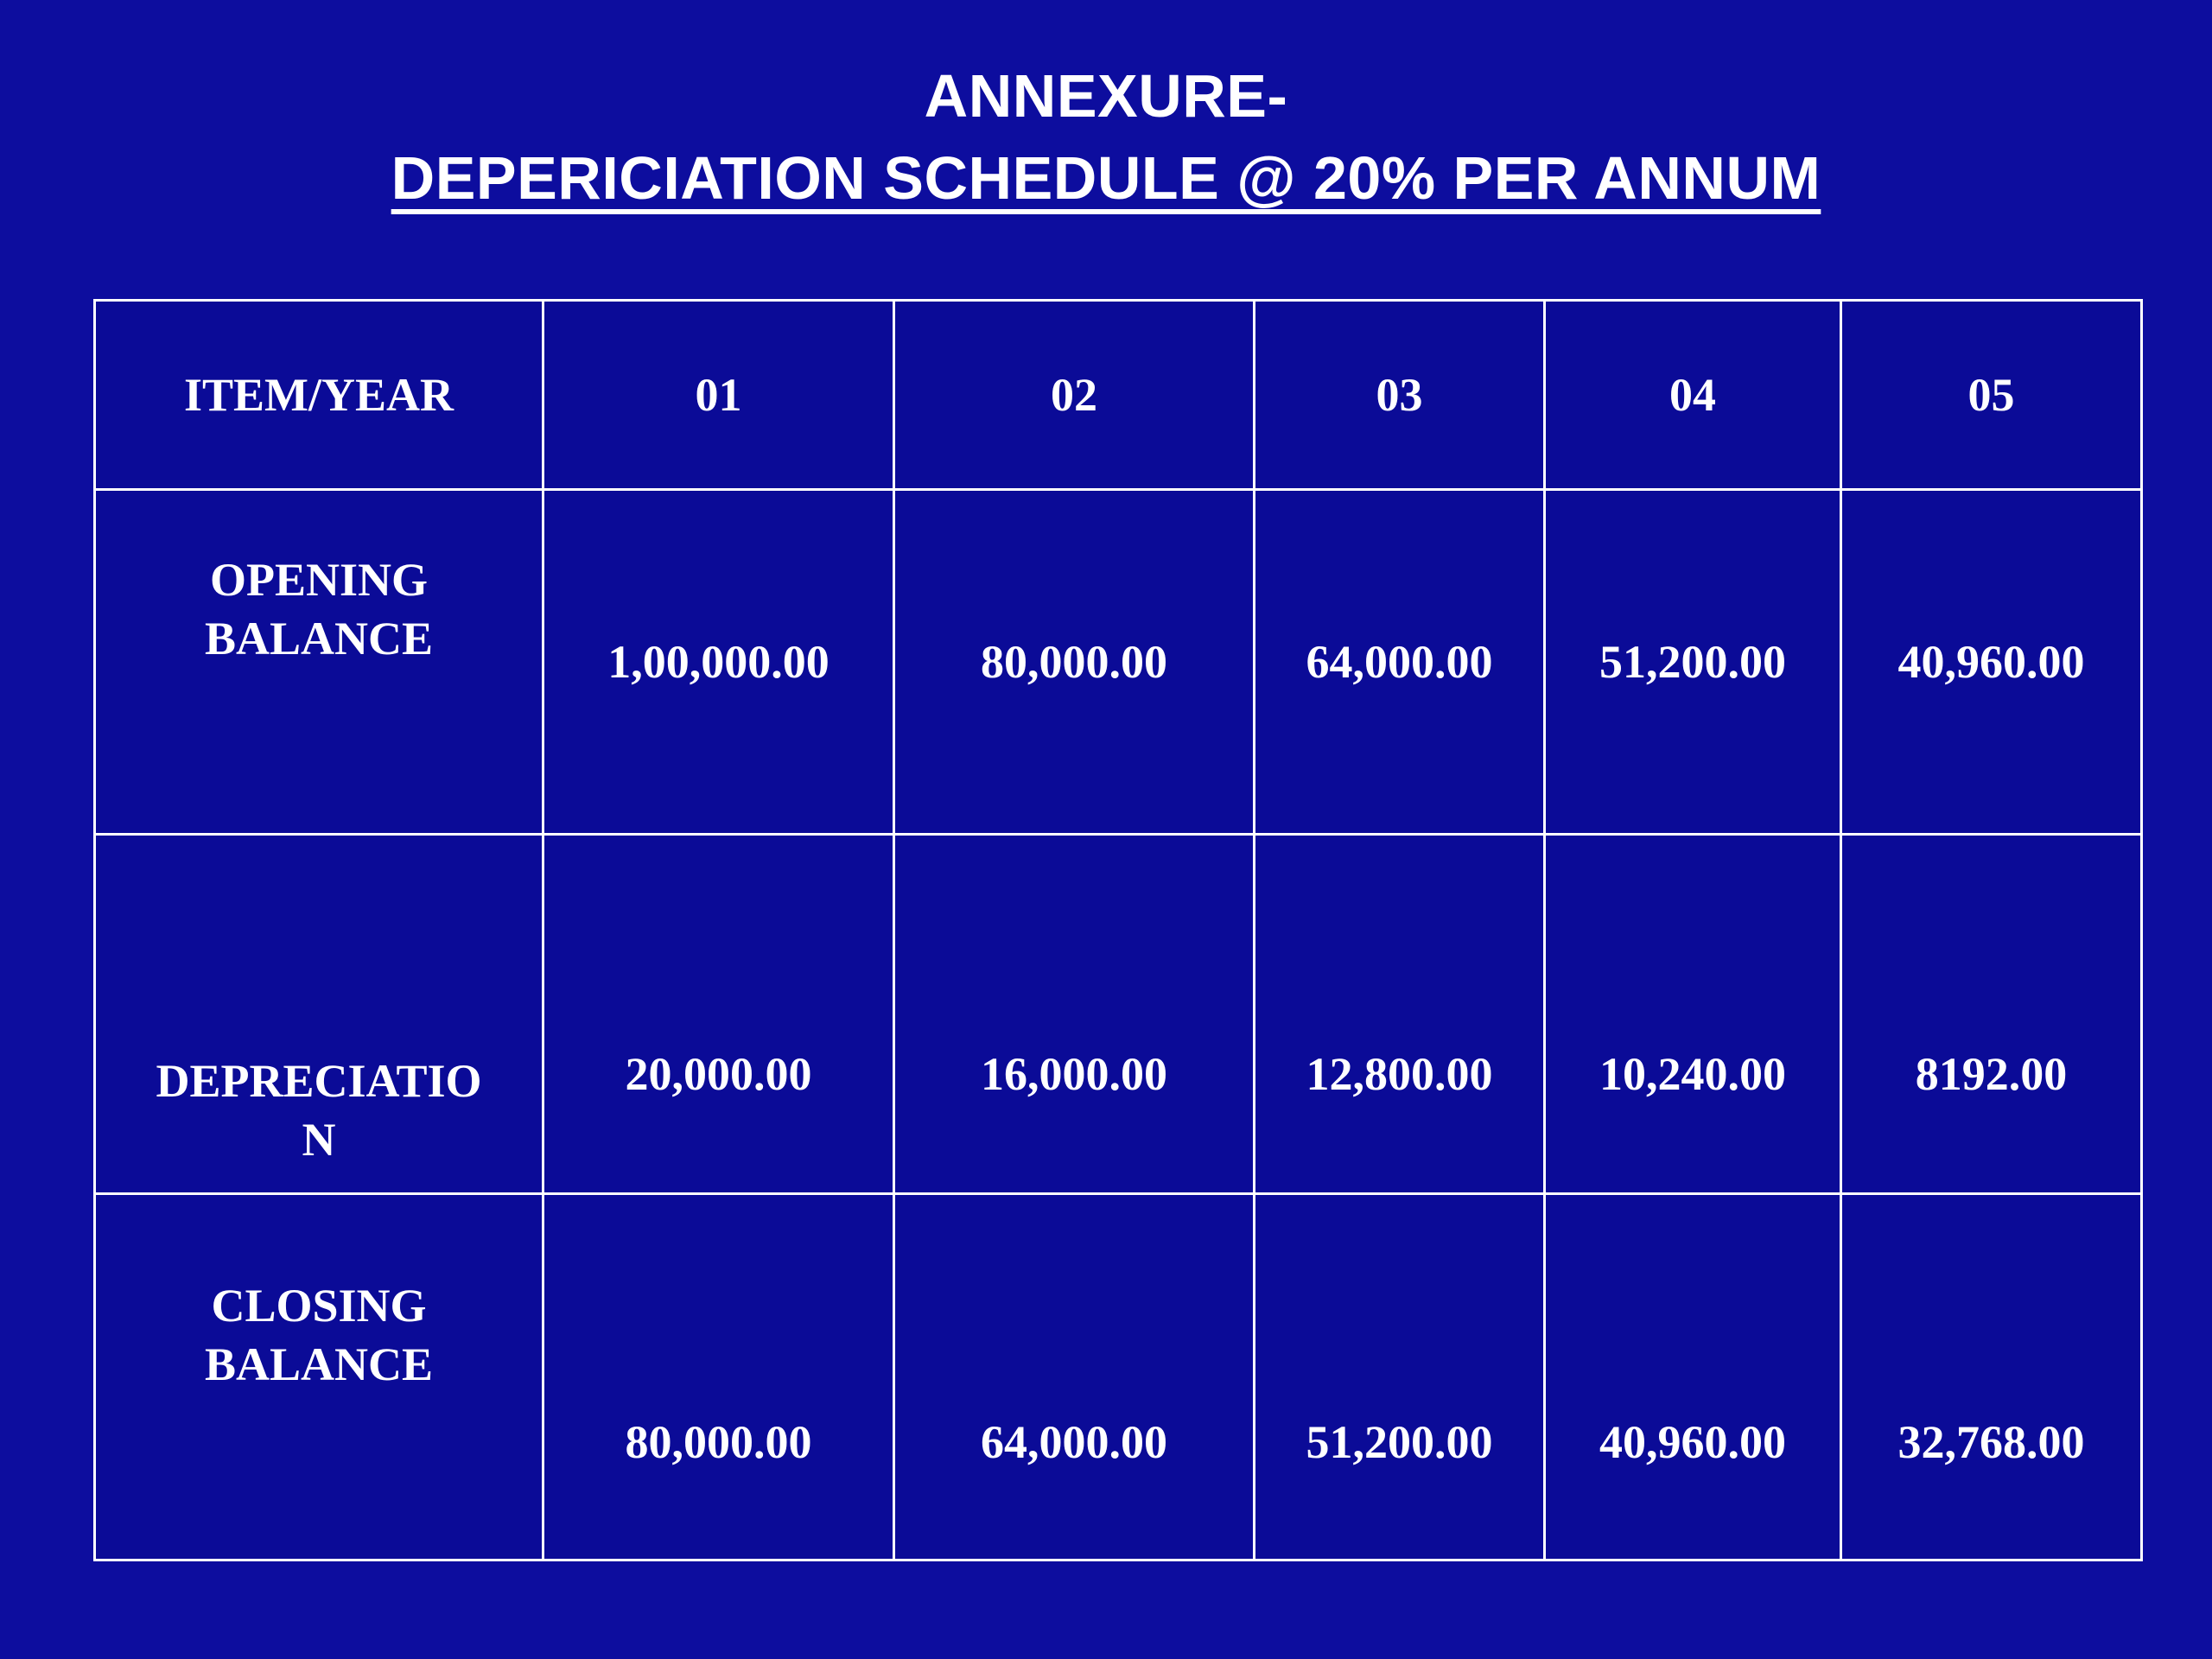 The height and width of the screenshot is (1659, 2212). What do you see at coordinates (1399, 395) in the screenshot?
I see `header-cell-year-03: 03` at bounding box center [1399, 395].